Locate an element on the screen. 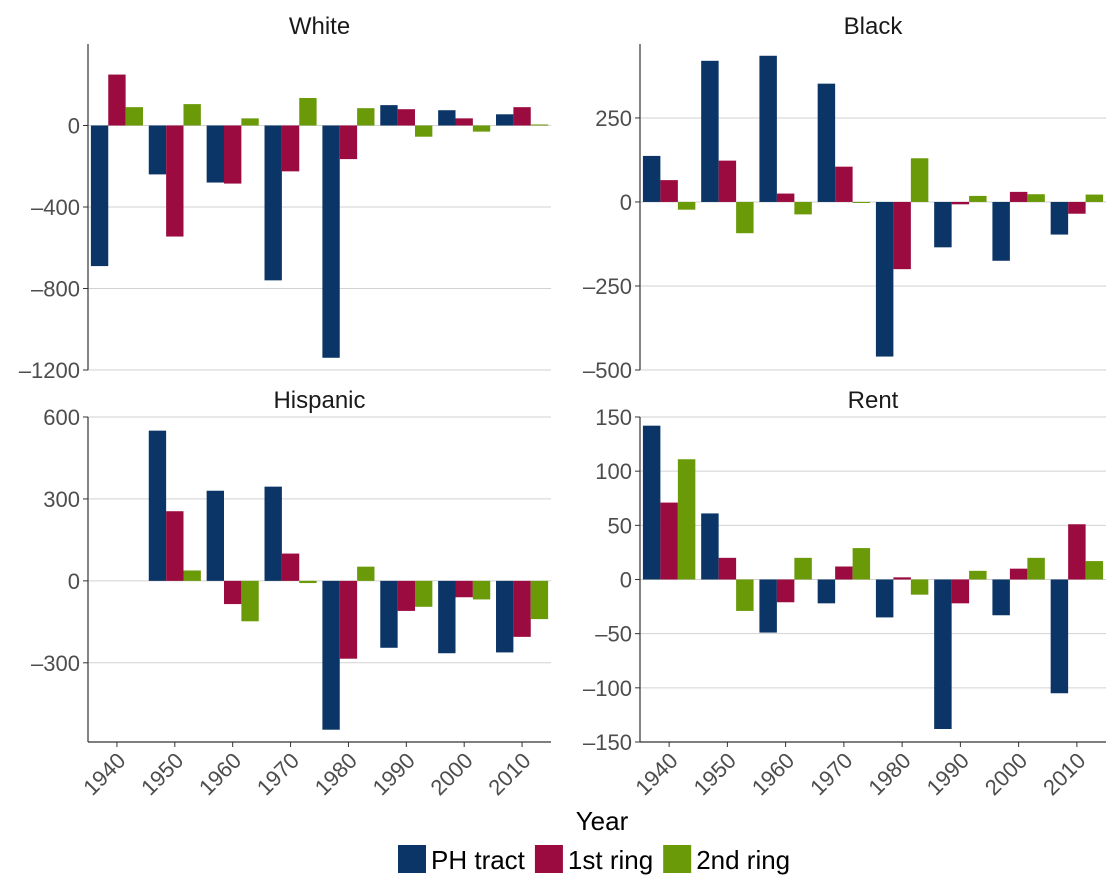 This screenshot has width=1108, height=890. bar-rent-2010-2nd-ring is located at coordinates (1094, 570).